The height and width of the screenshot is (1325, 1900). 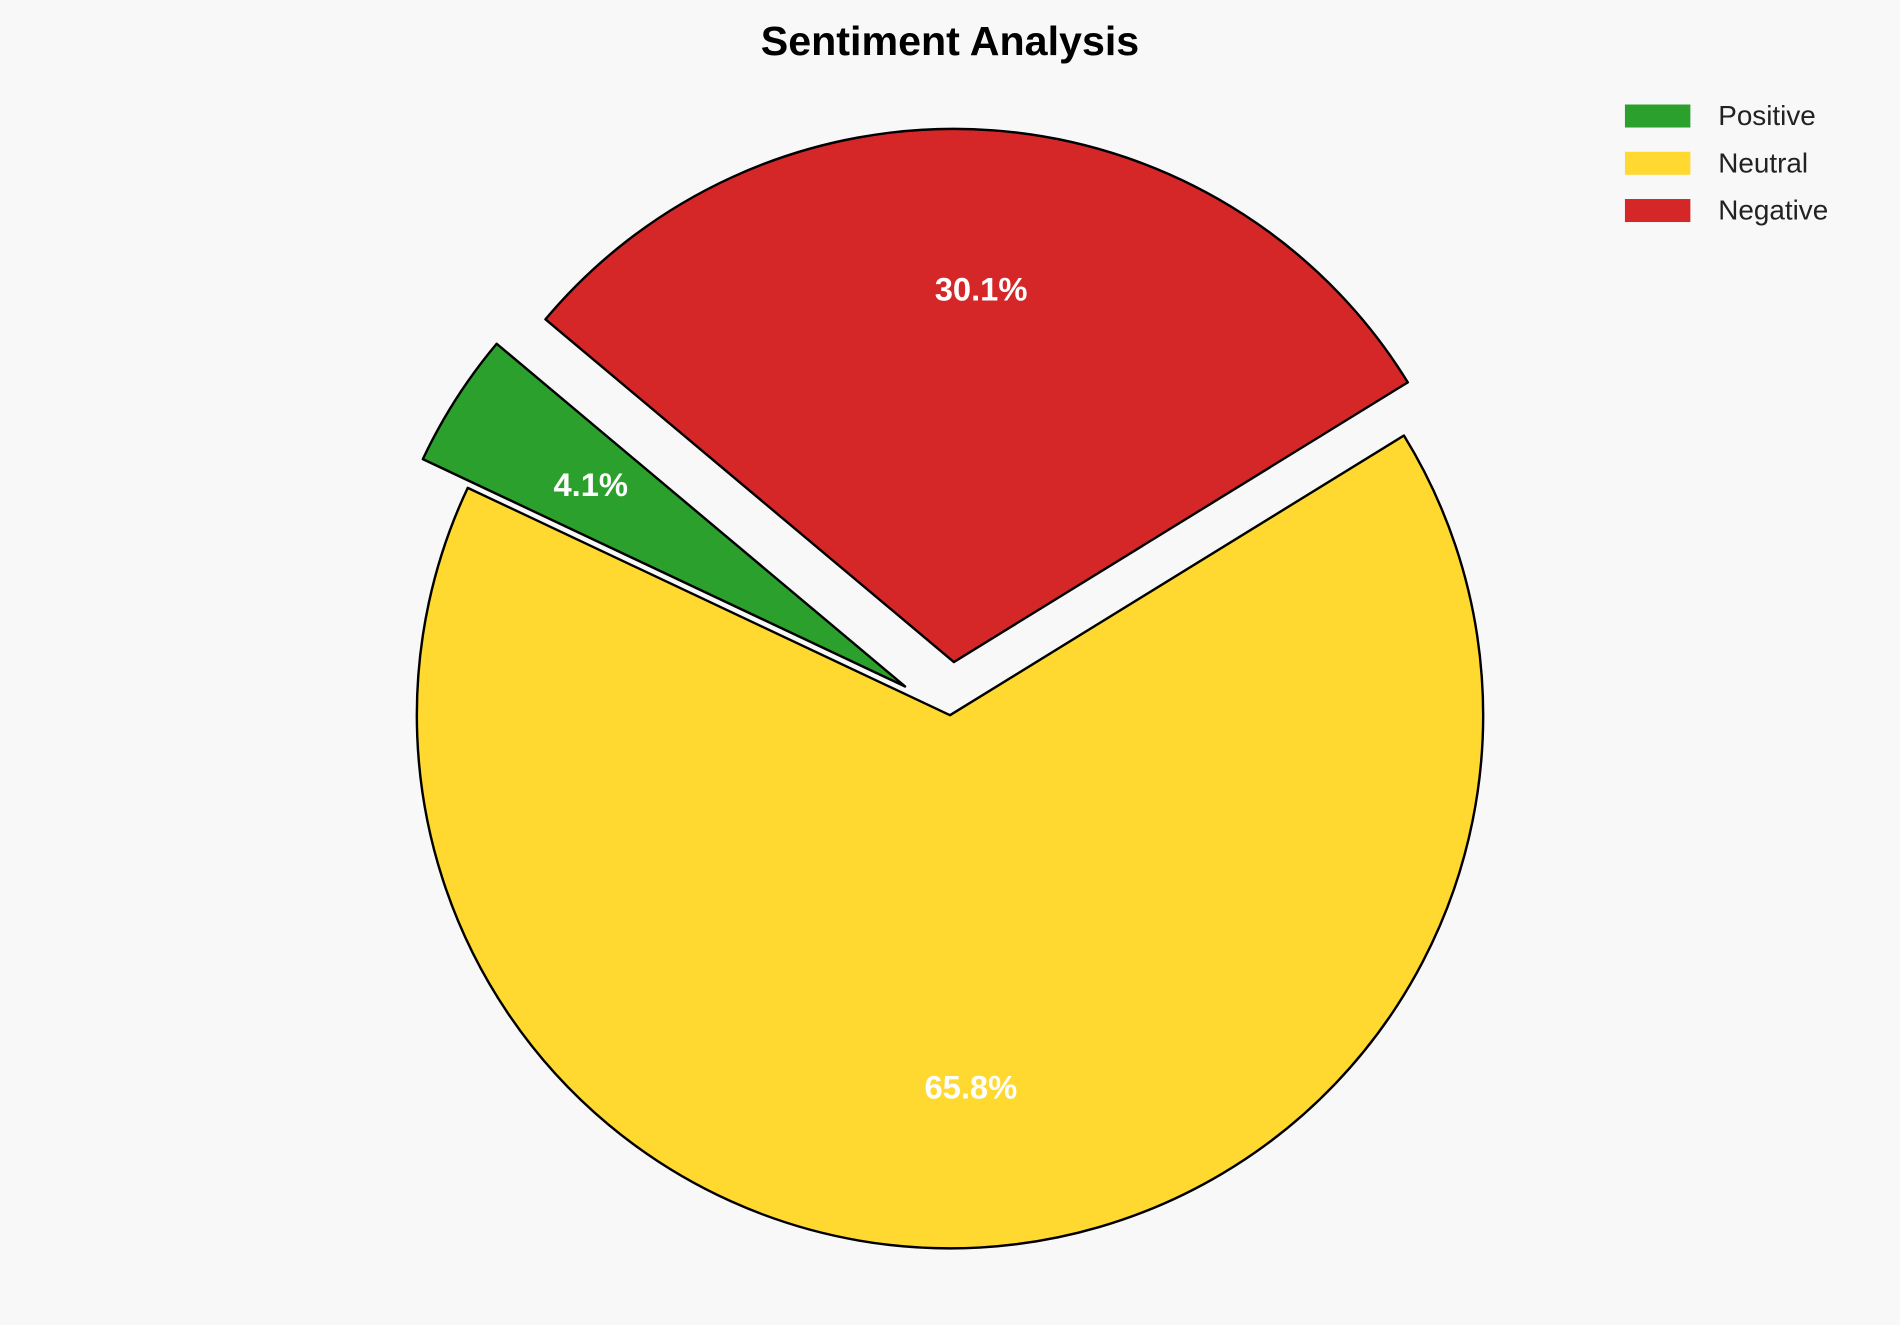 What do you see at coordinates (970, 1087) in the screenshot?
I see `pie-label-neutral: 65.8%` at bounding box center [970, 1087].